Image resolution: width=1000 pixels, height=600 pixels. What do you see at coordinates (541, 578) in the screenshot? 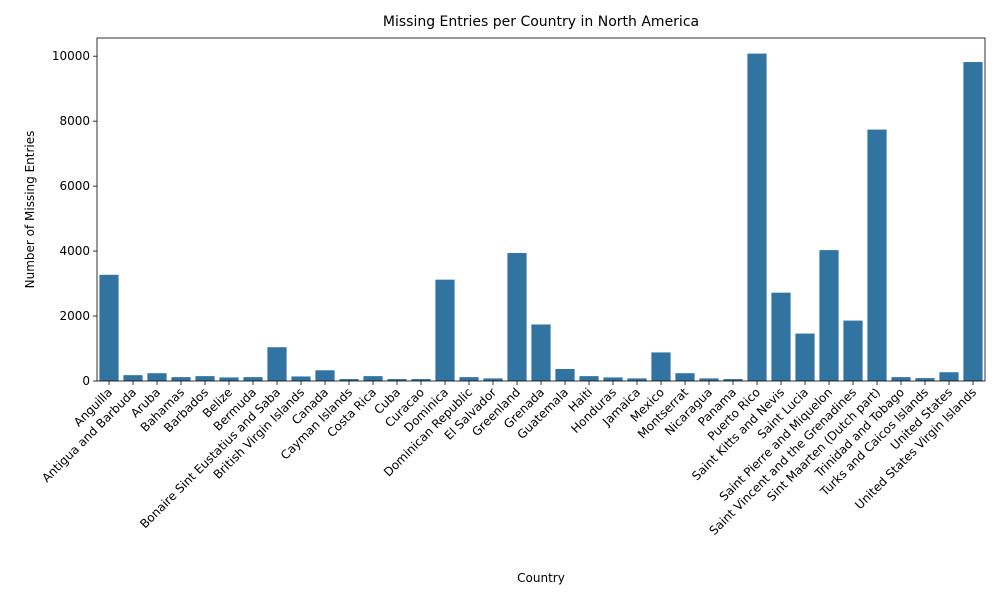
I see `x-axis-title: Country` at bounding box center [541, 578].